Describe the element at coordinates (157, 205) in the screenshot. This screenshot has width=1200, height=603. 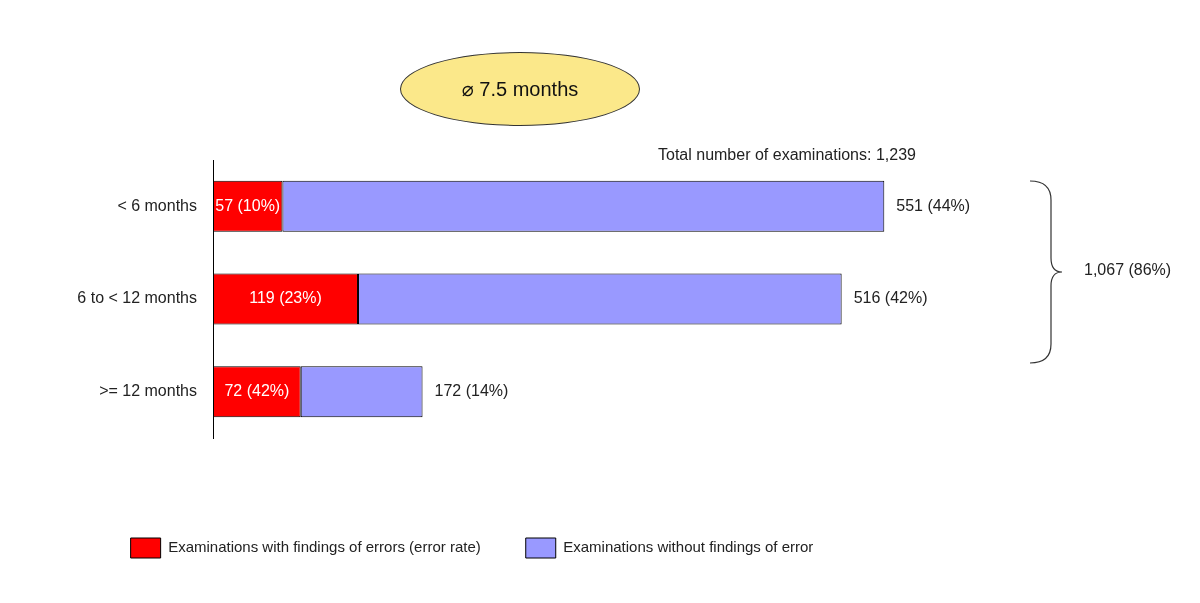
I see `y-tick-label: < 6 months` at that location.